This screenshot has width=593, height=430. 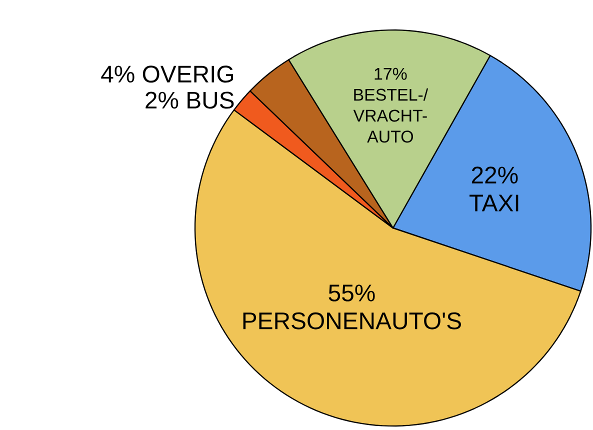 I want to click on data-label: 4%, so click(x=117, y=74).